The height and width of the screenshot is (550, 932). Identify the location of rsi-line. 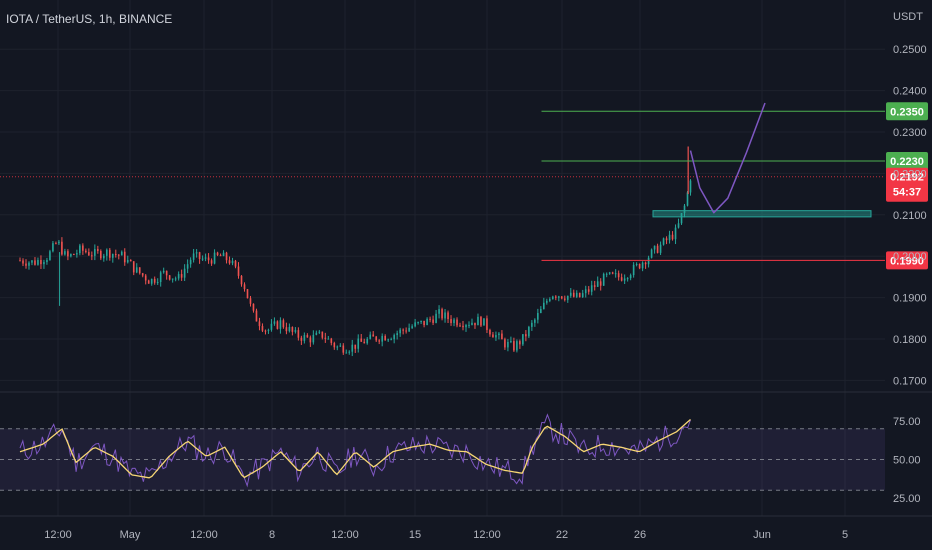
(355, 450).